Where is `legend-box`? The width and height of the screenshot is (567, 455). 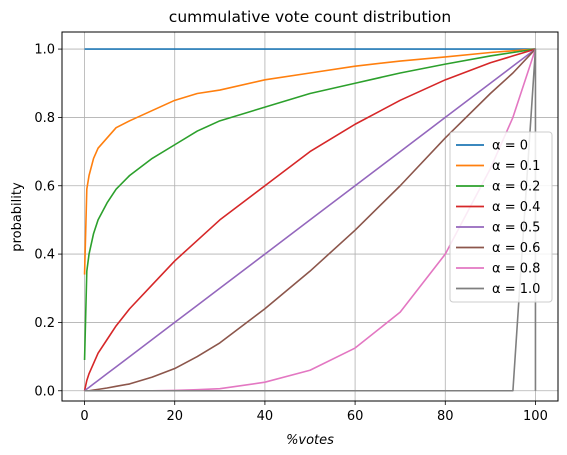
legend-box is located at coordinates (501, 217).